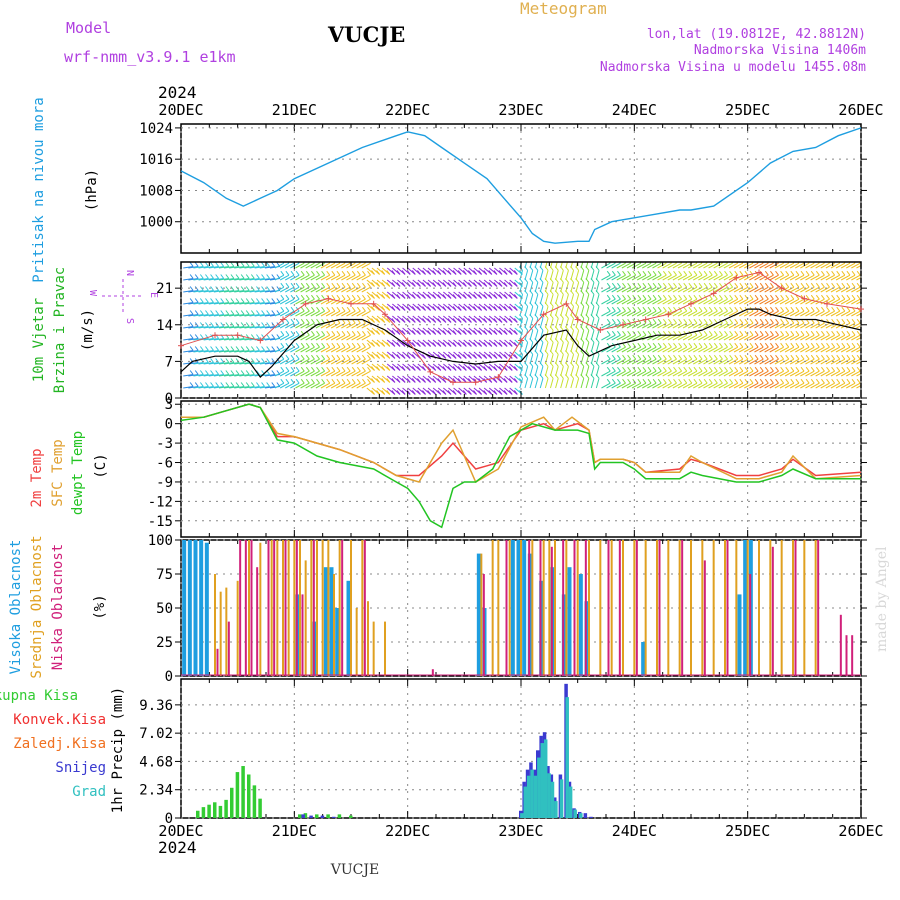 The width and height of the screenshot is (900, 900). Describe the element at coordinates (60, 330) in the screenshot. I see `wind-axis-title-2: Brzina i Pravac` at that location.